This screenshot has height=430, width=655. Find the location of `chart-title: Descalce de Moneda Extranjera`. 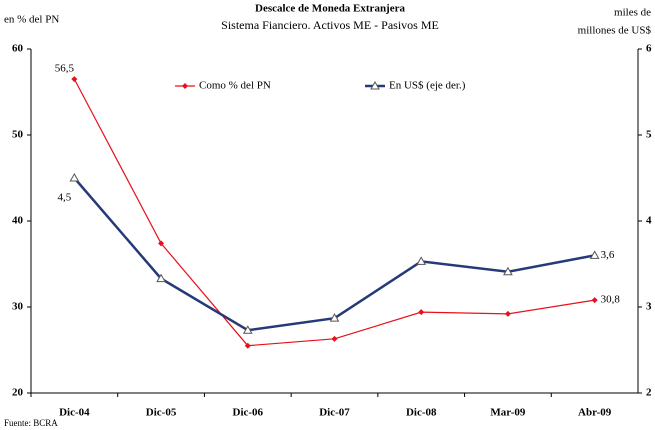

chart-title: Descalce de Moneda Extranjera is located at coordinates (330, 9).